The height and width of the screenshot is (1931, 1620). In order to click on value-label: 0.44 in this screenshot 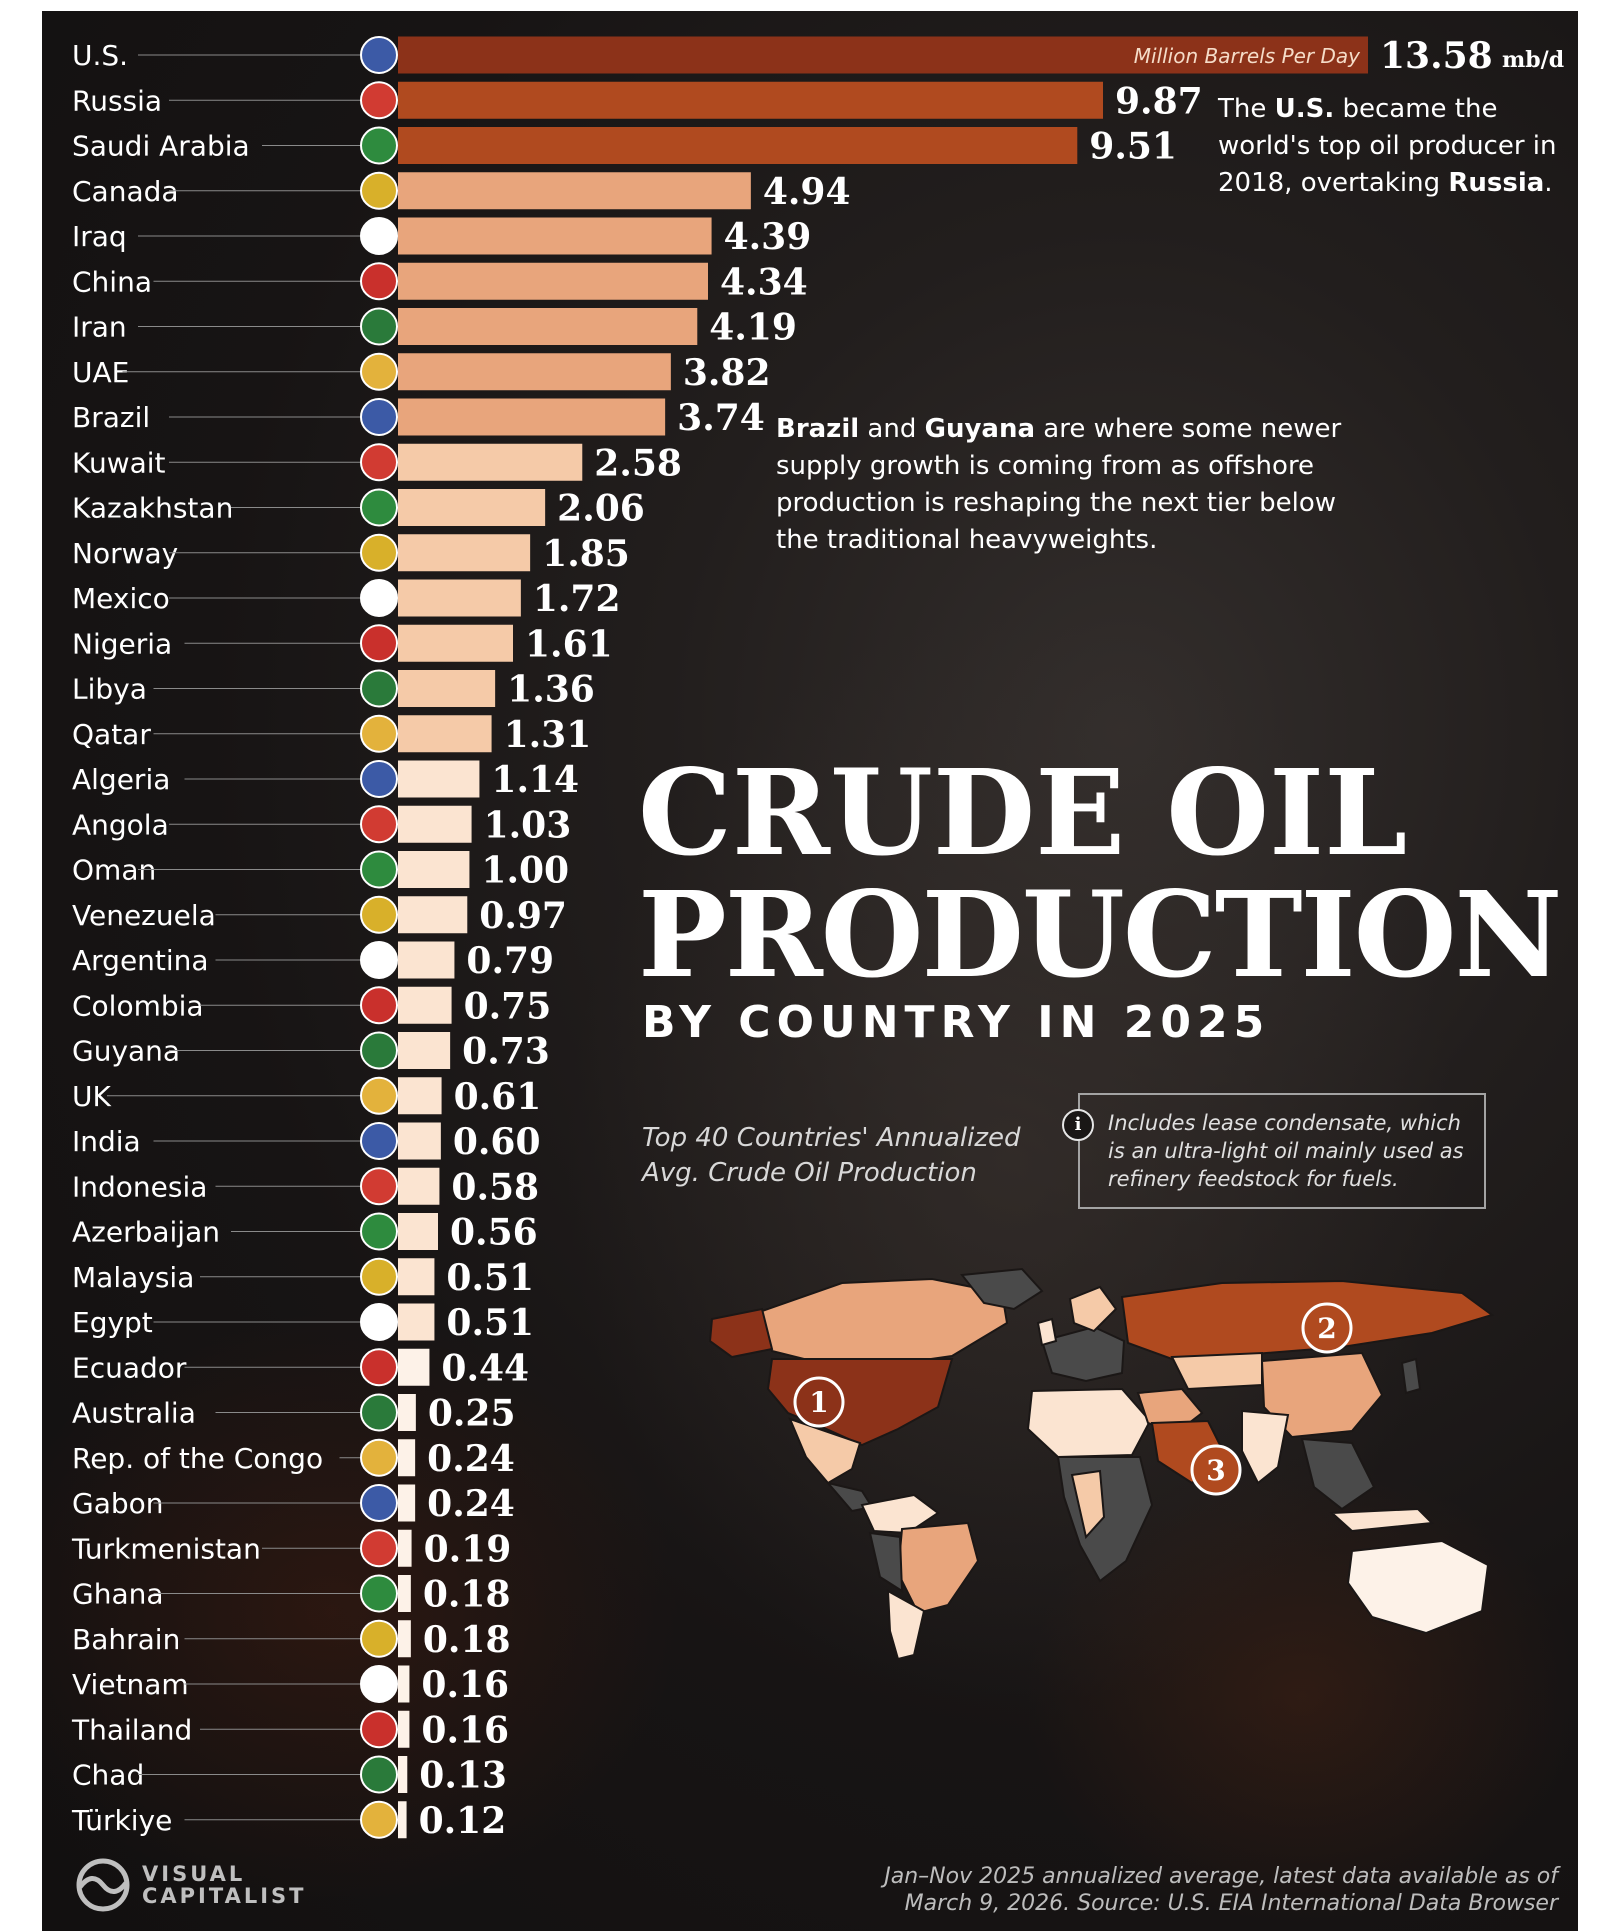, I will do `click(485, 1368)`.